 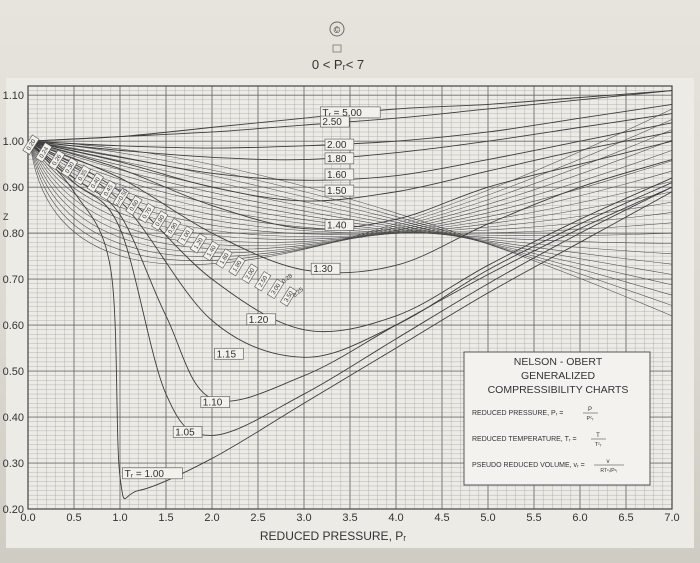 What do you see at coordinates (27, 518) in the screenshot?
I see `x-tick-label: 0.0` at bounding box center [27, 518].